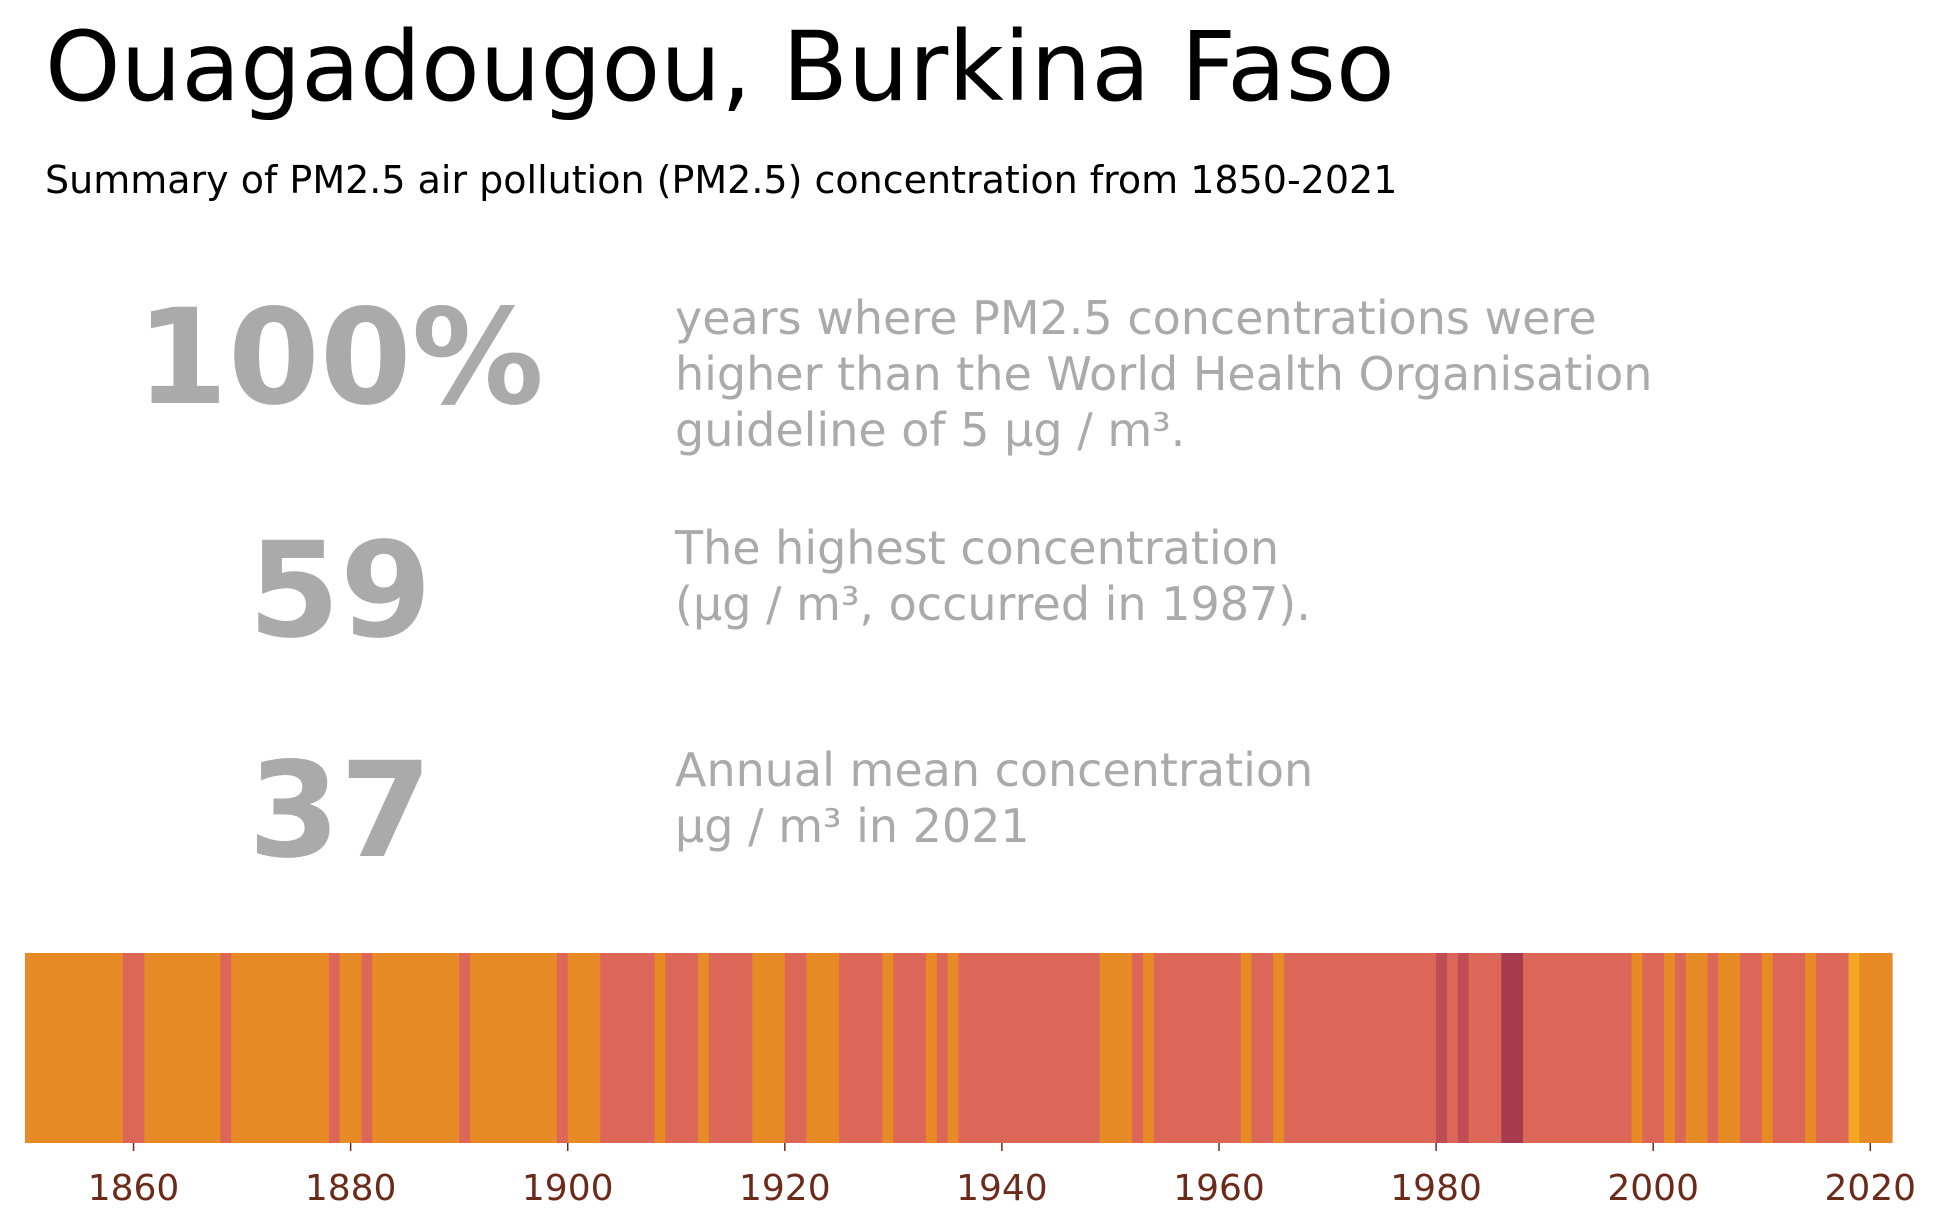  Describe the element at coordinates (910, 1048) in the screenshot. I see `stripe-1930-1933` at that location.